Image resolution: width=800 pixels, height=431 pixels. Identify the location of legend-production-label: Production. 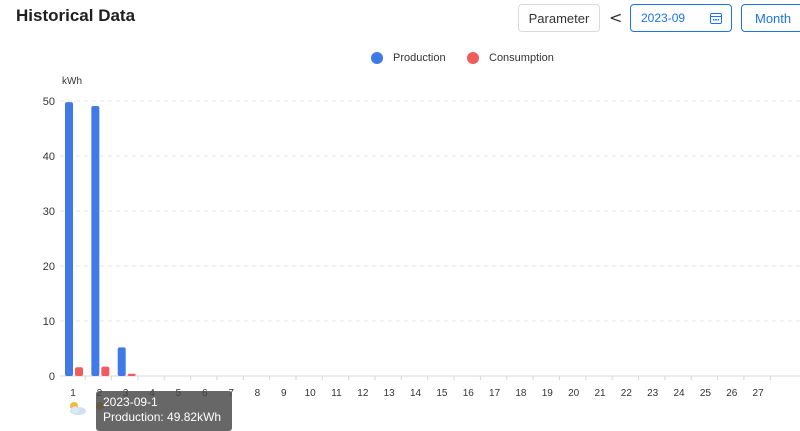
(419, 58).